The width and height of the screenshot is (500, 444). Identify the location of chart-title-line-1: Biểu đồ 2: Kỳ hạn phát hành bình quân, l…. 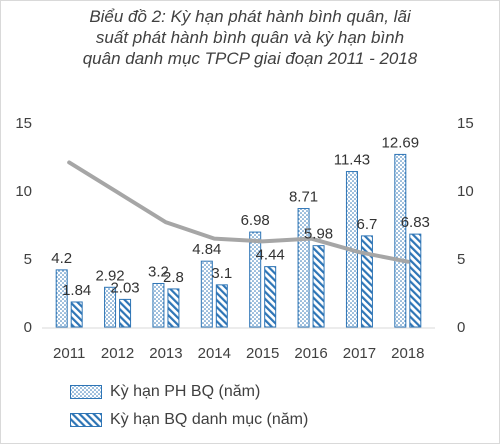
(250, 16).